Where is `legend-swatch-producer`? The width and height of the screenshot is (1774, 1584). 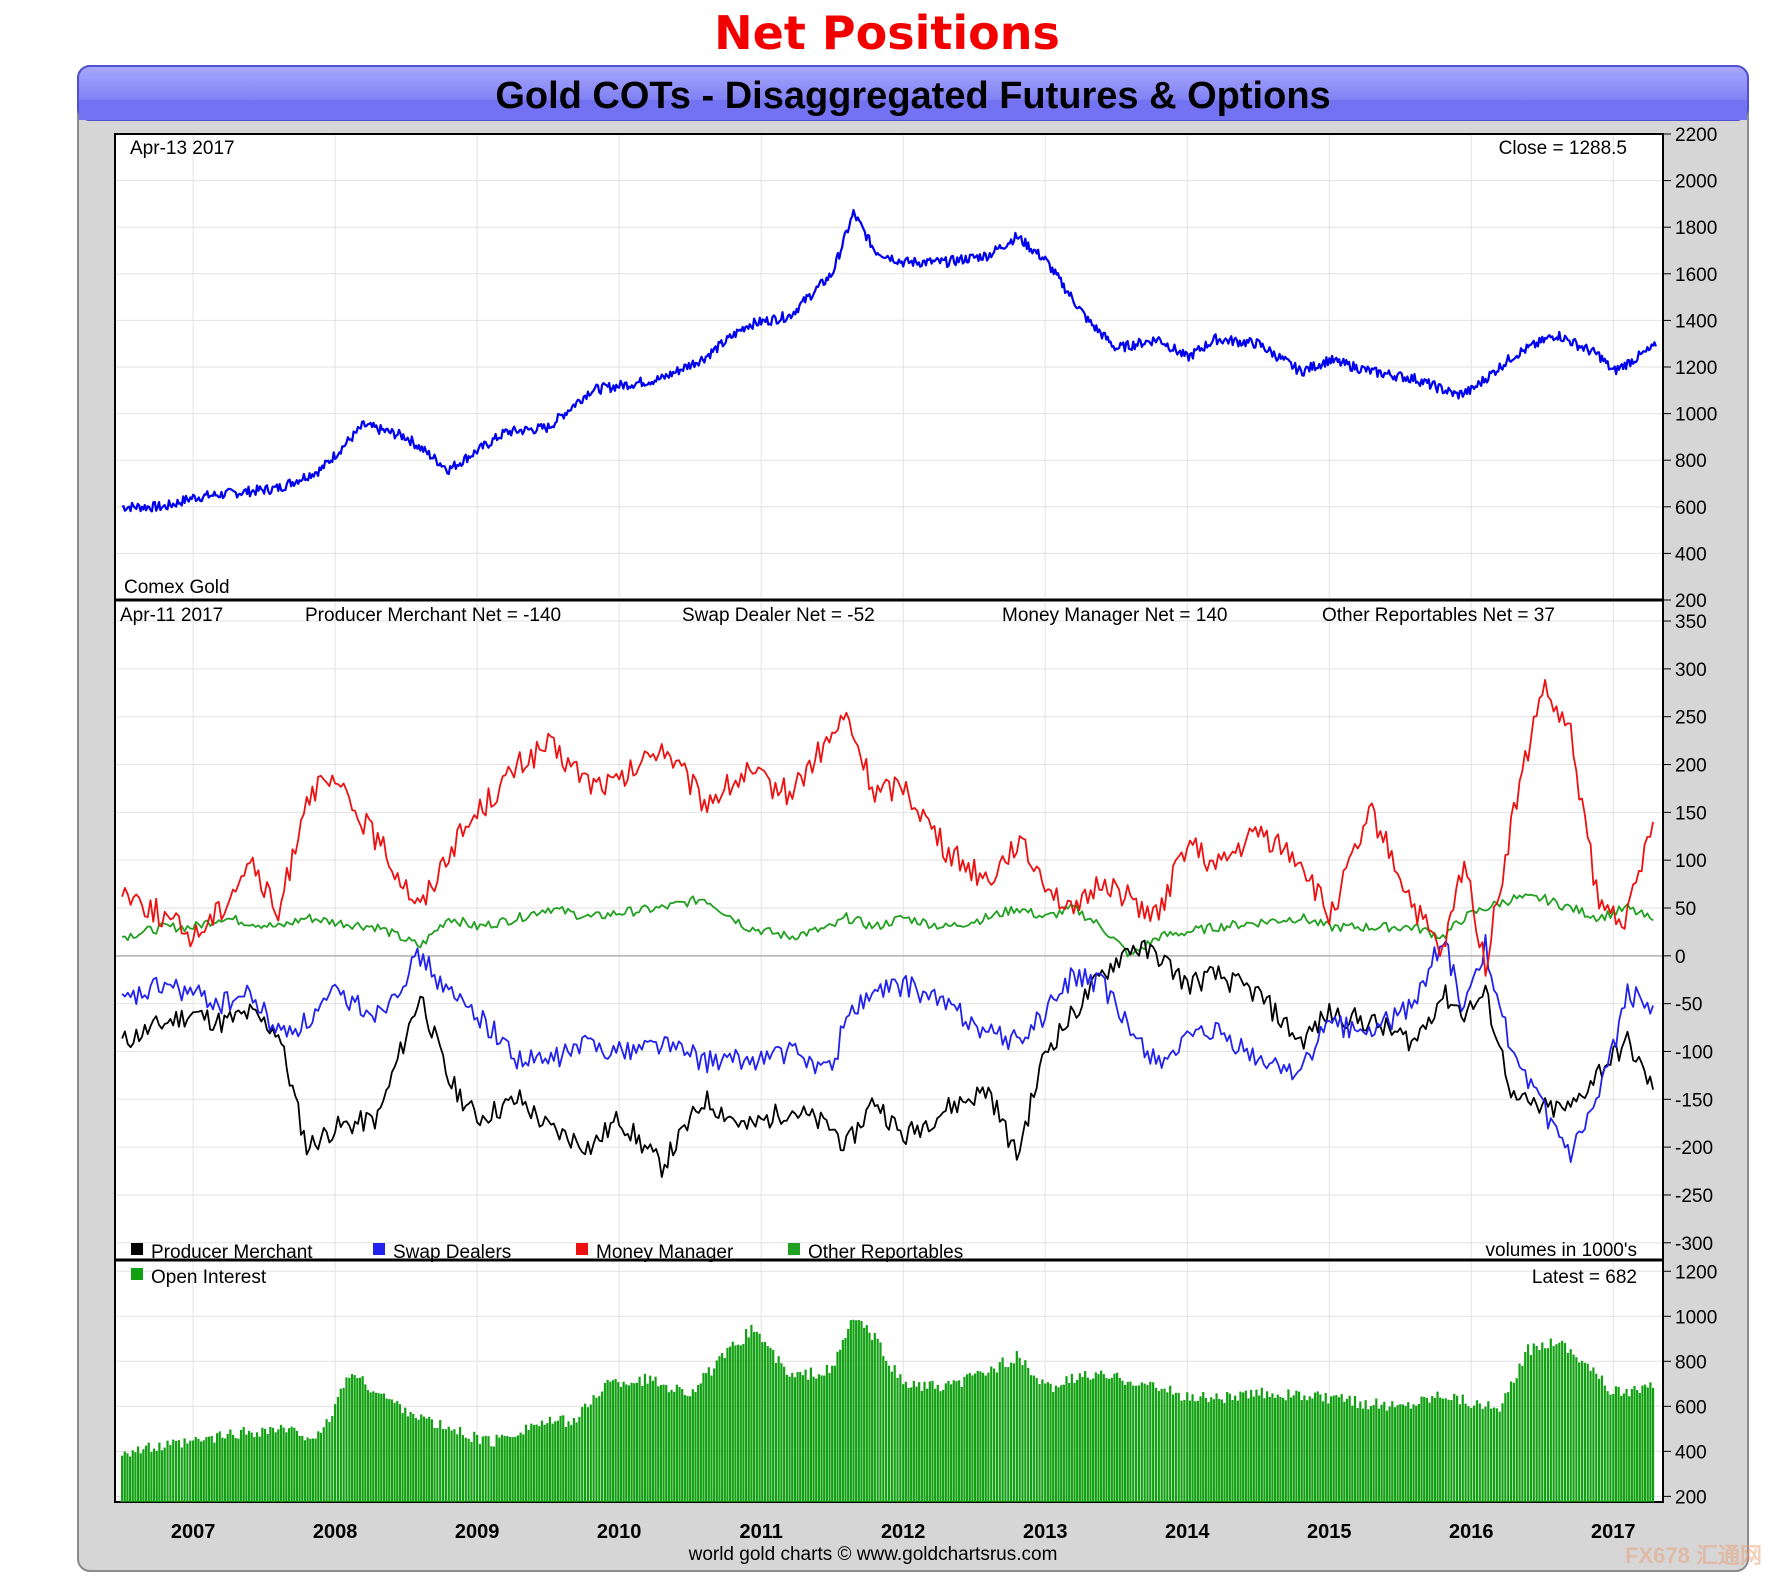 legend-swatch-producer is located at coordinates (137, 1249).